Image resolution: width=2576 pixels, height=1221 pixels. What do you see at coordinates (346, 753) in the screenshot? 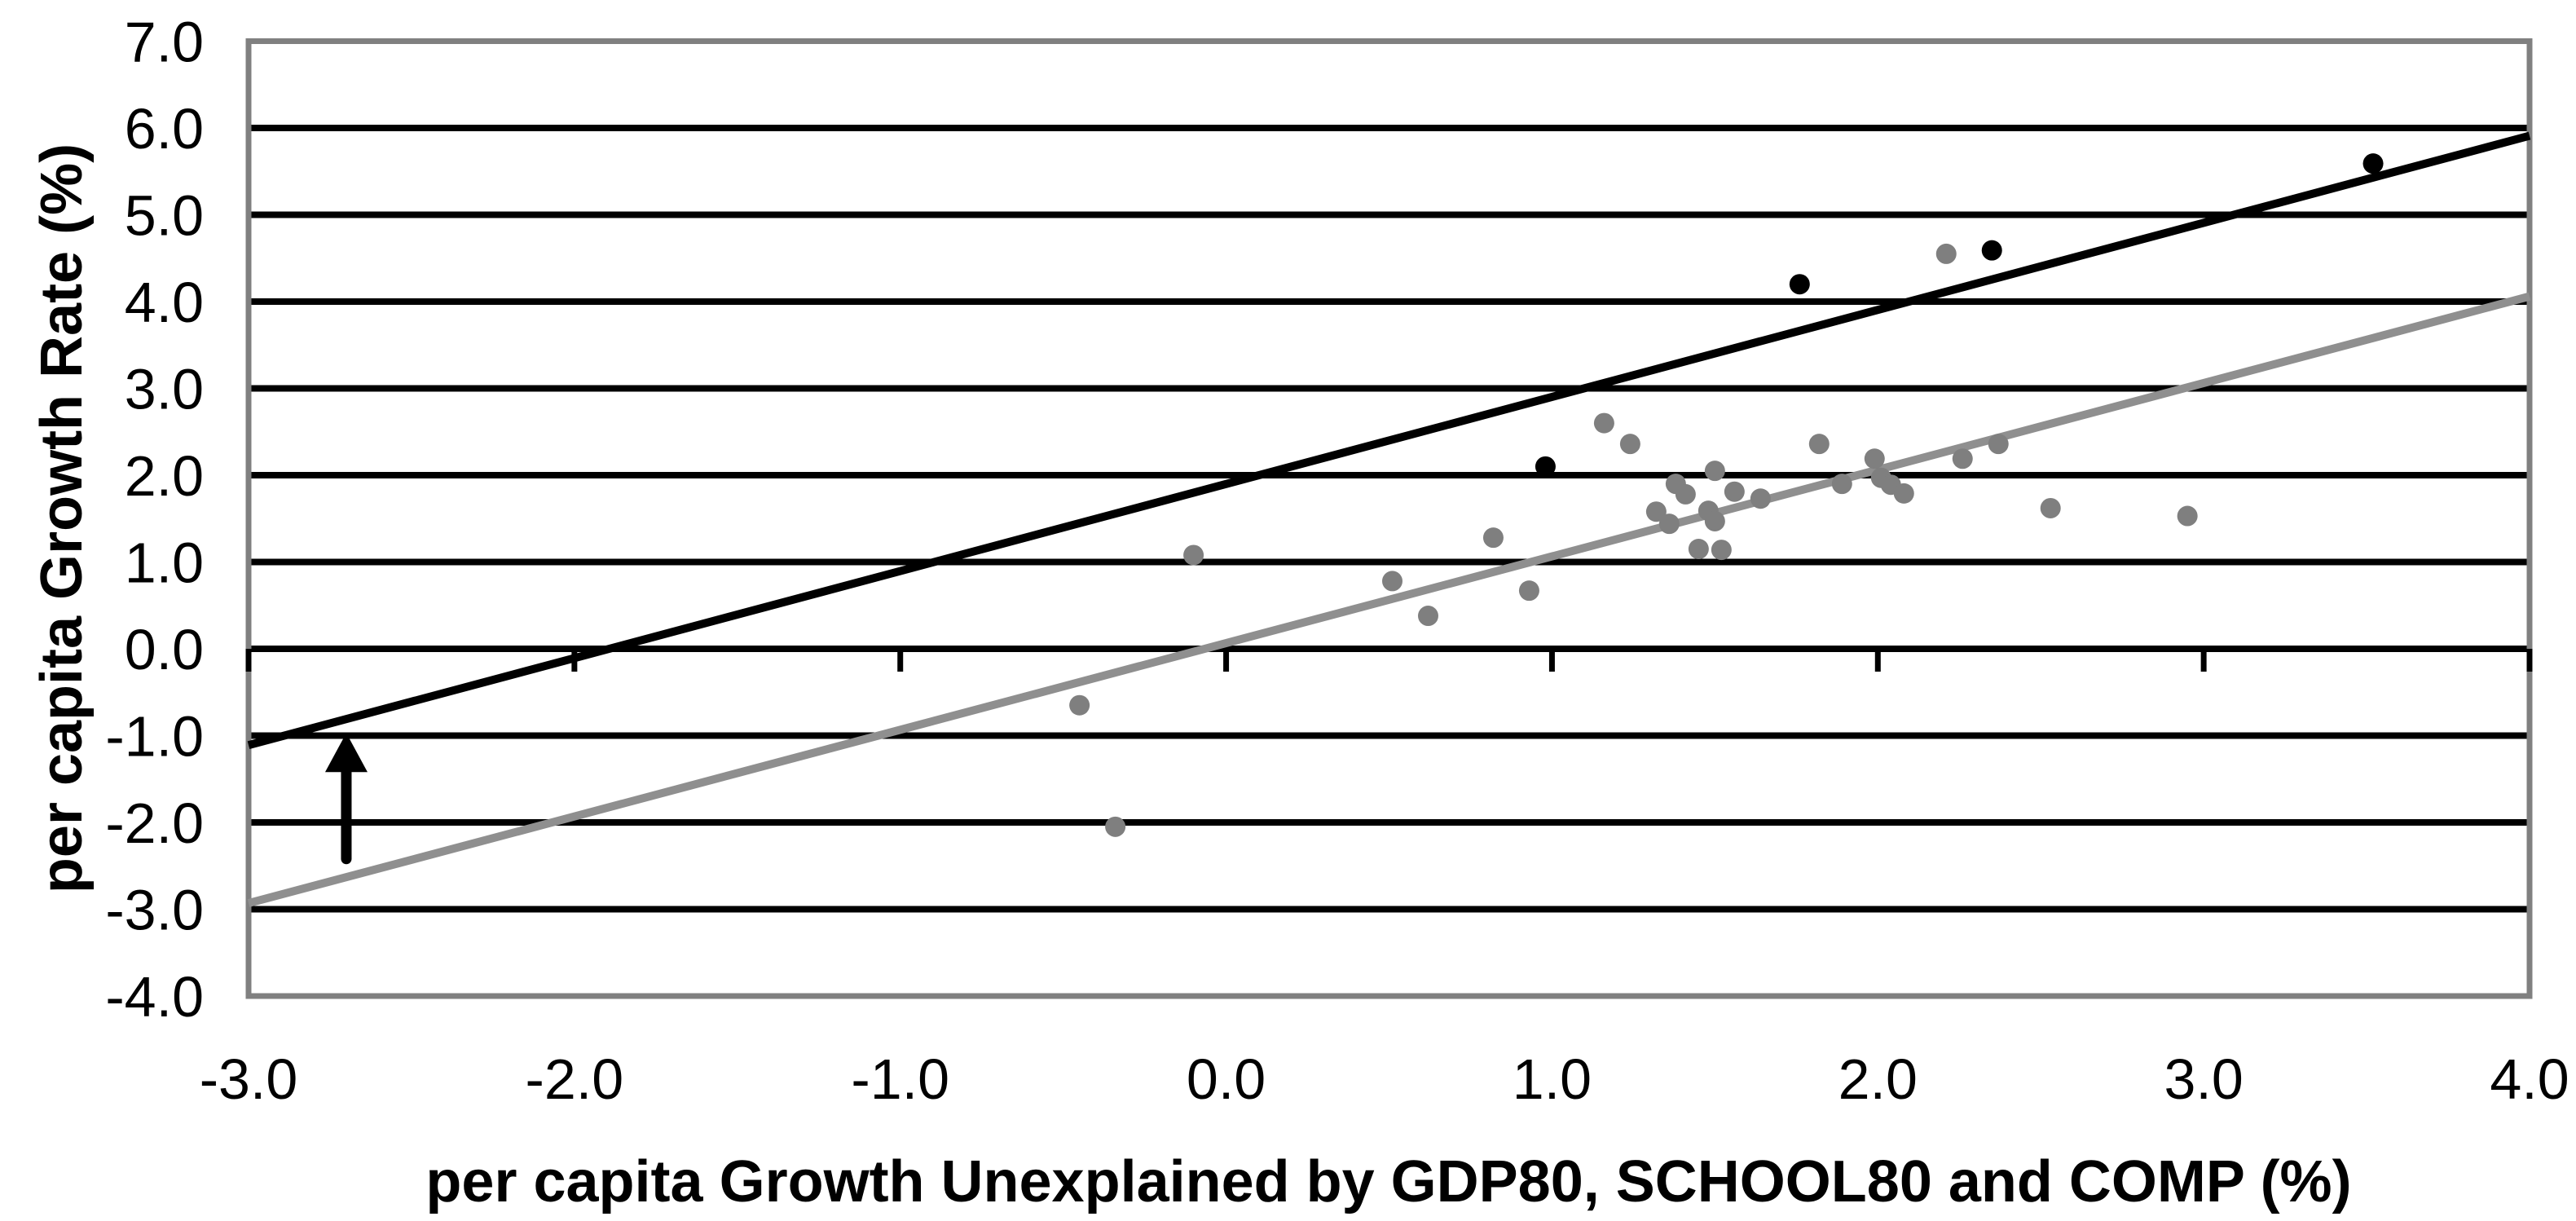
I see `up-arrow-head` at bounding box center [346, 753].